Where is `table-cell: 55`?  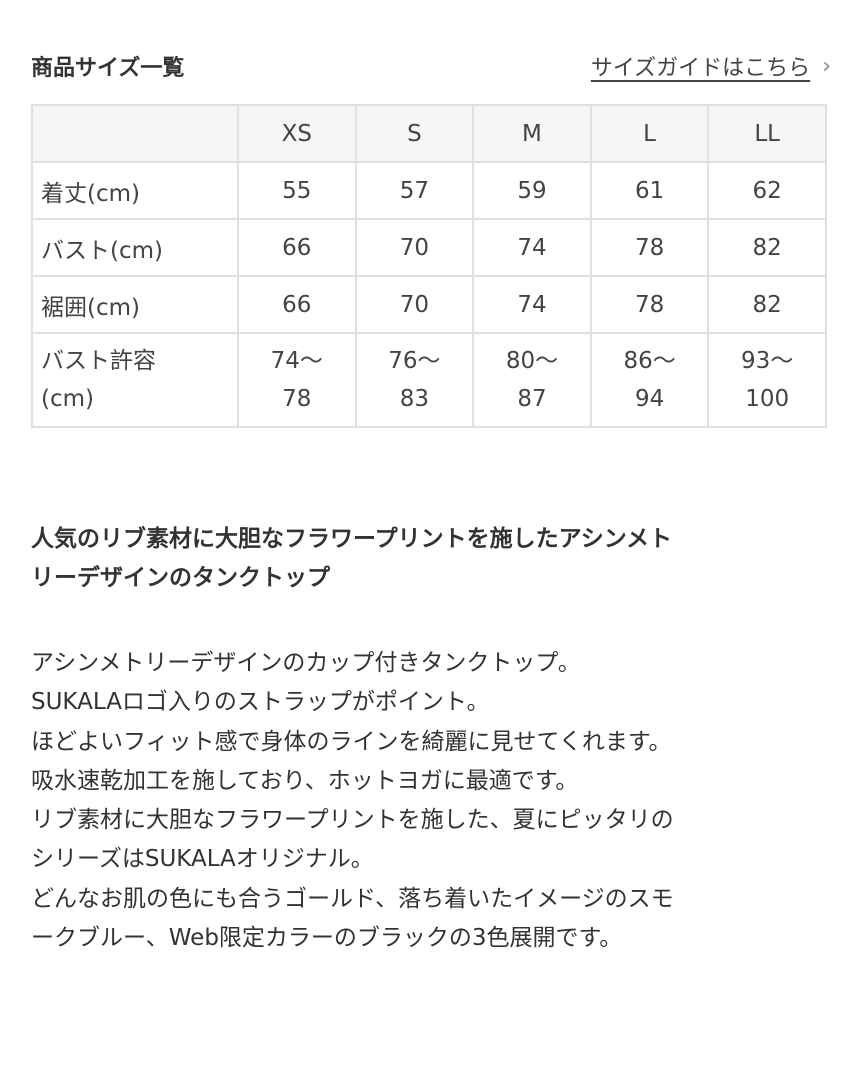 table-cell: 55 is located at coordinates (297, 190).